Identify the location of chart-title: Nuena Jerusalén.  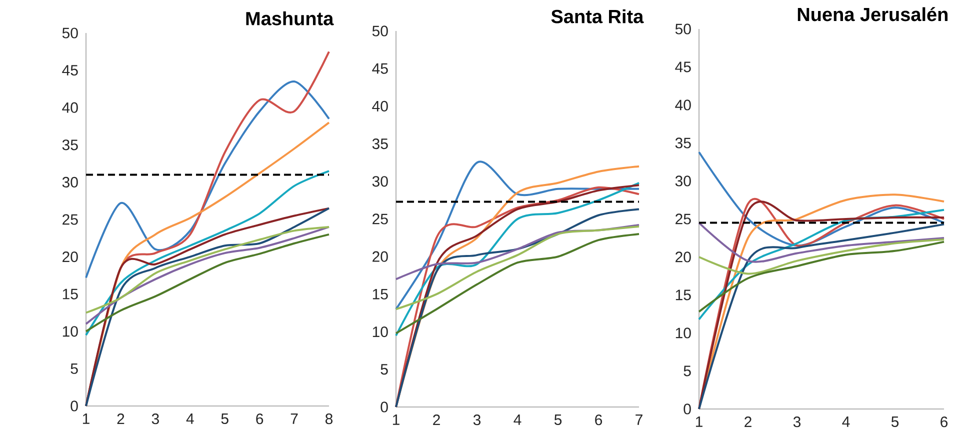
(873, 14).